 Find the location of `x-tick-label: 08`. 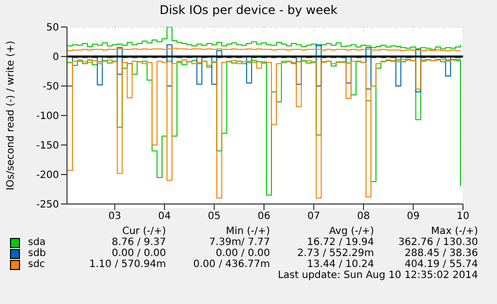

x-tick-label: 08 is located at coordinates (363, 216).